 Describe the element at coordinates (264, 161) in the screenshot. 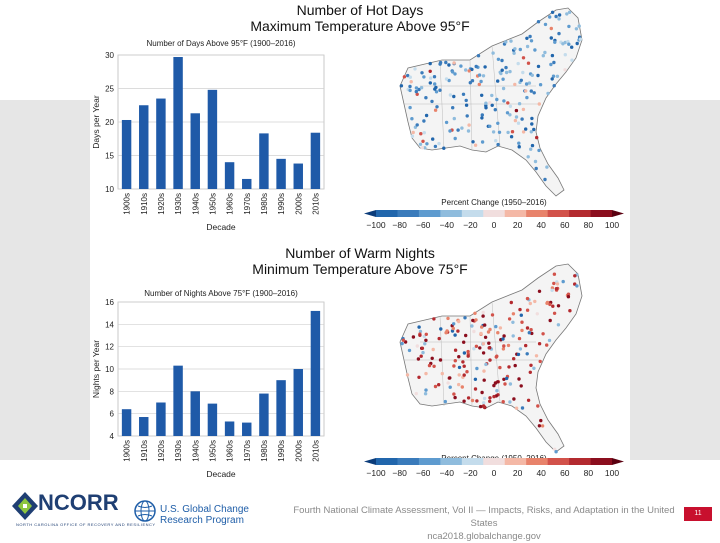

I see `hot-days-bar-1980s` at that location.